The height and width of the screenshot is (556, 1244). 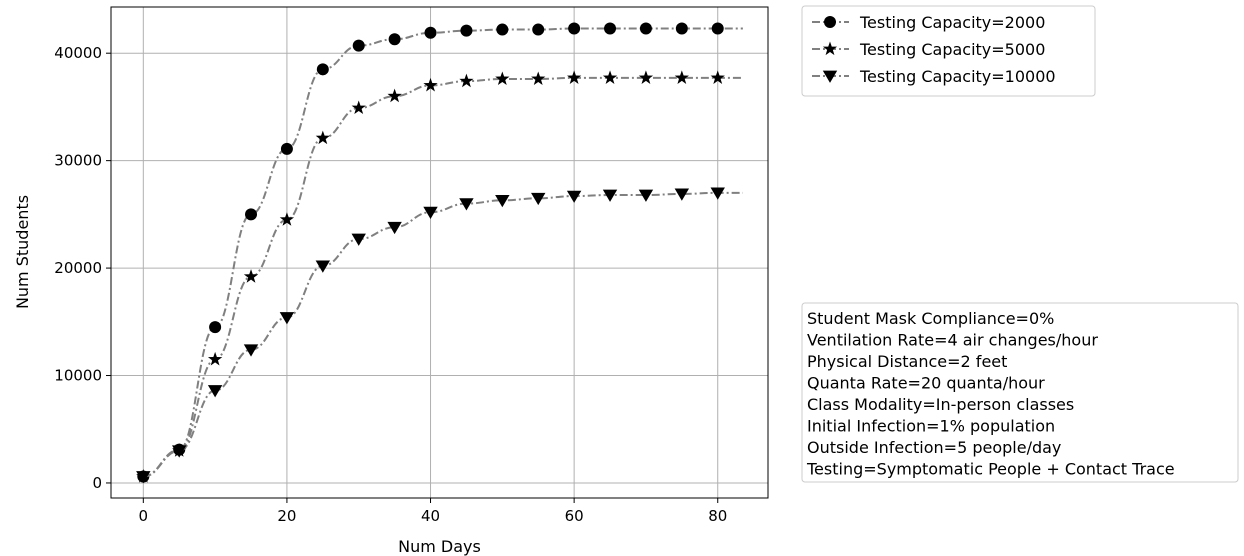 What do you see at coordinates (78, 53) in the screenshot?
I see `y-tick-label: 40000` at bounding box center [78, 53].